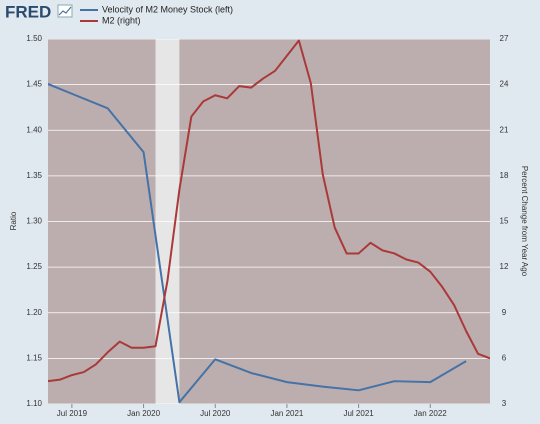 The height and width of the screenshot is (424, 540). What do you see at coordinates (34, 312) in the screenshot?
I see `y-tick-label: 1.20` at bounding box center [34, 312].